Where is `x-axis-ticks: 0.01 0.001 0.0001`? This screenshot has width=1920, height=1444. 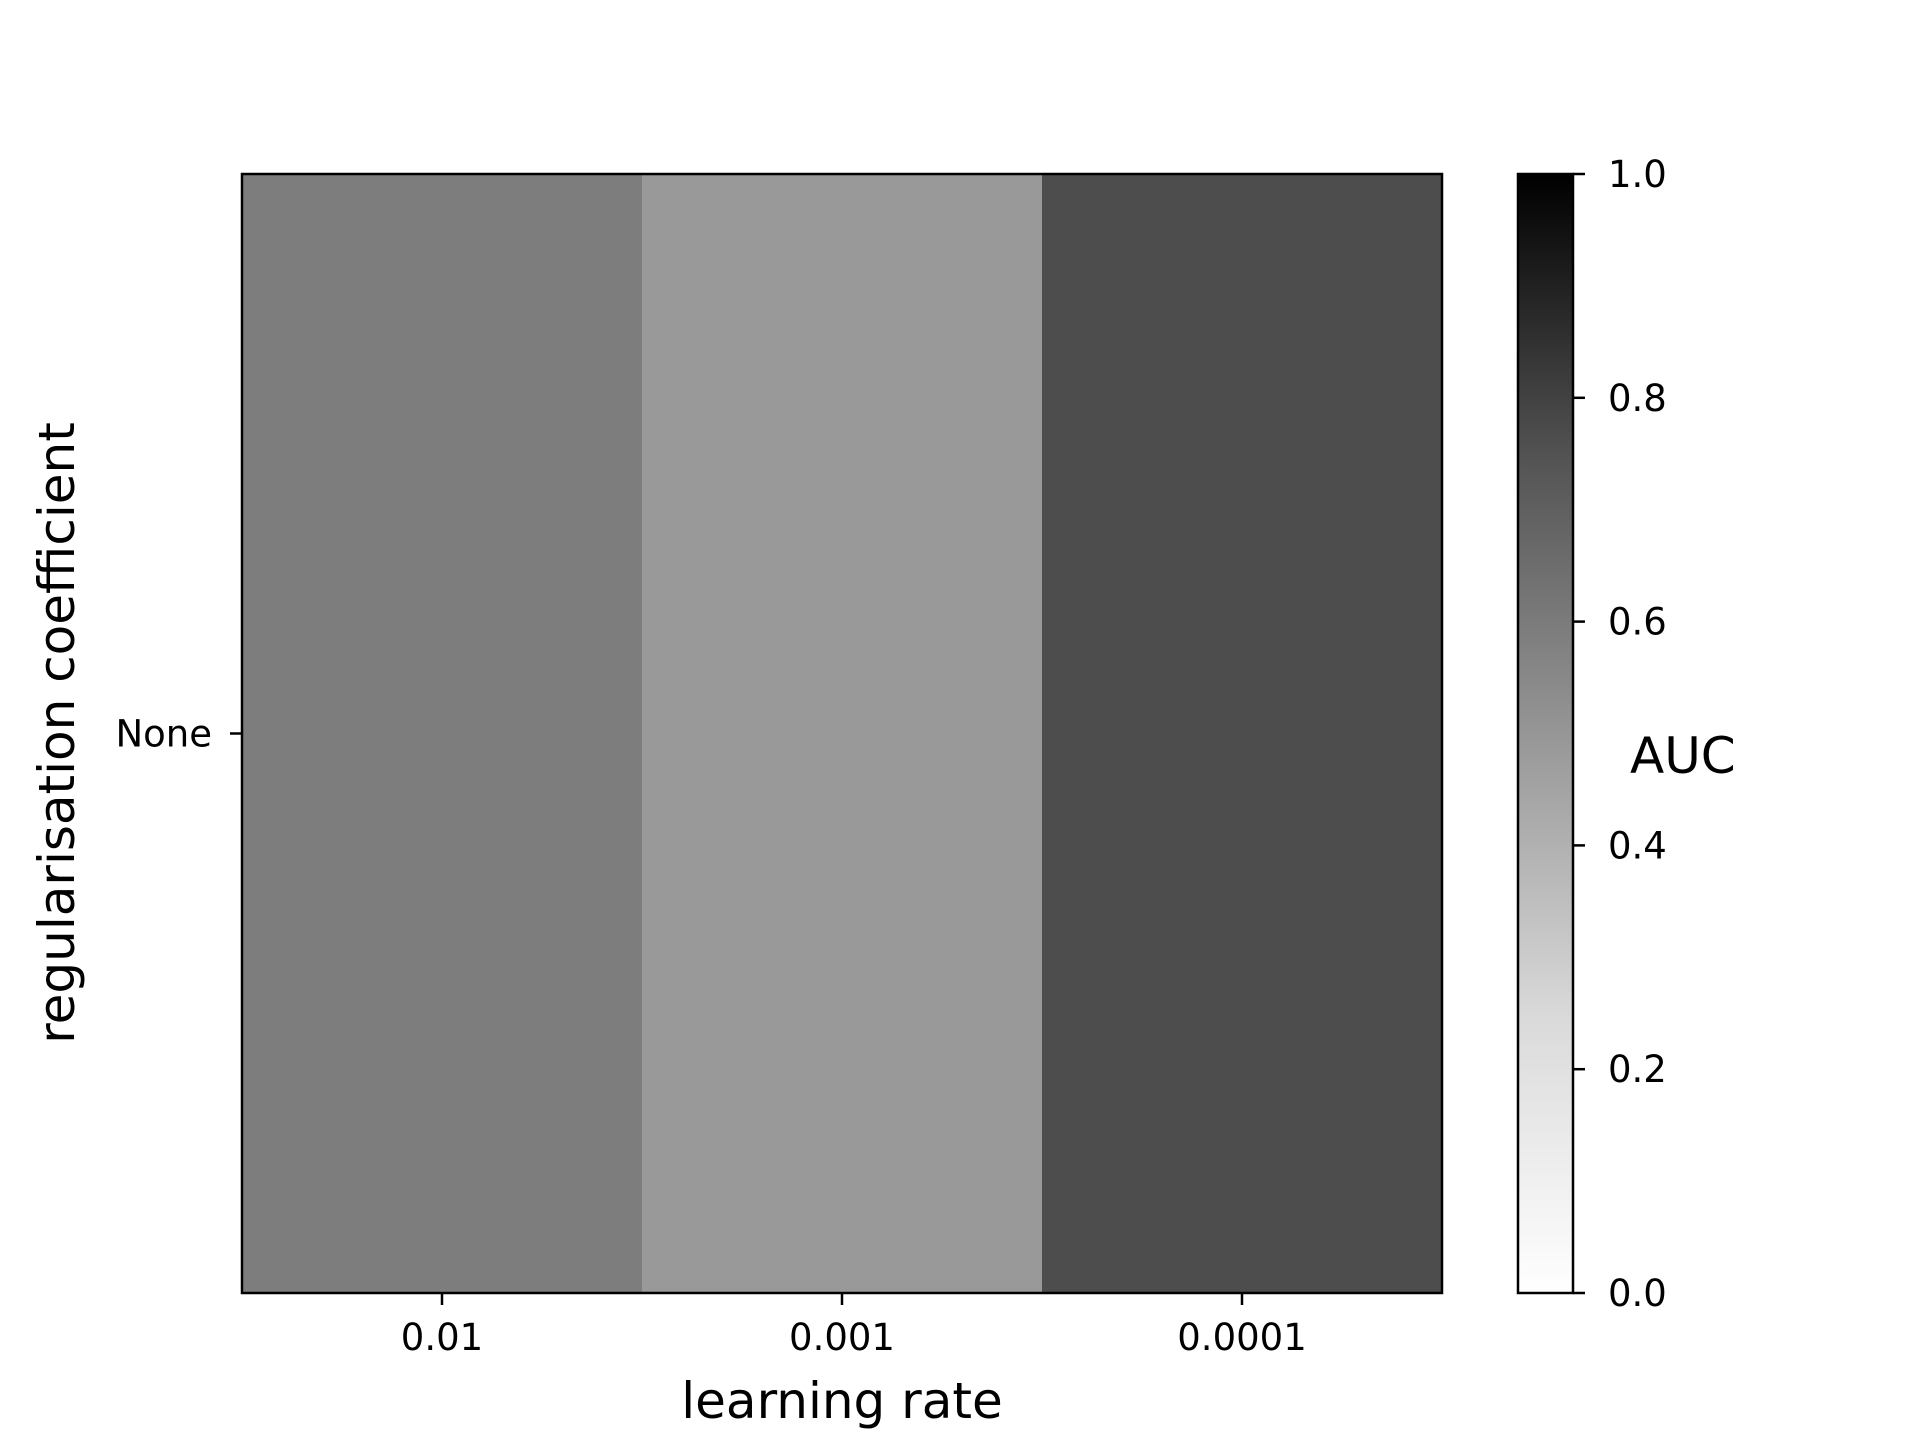
x-axis-ticks: 0.01 0.001 0.0001 is located at coordinates (854, 1326).